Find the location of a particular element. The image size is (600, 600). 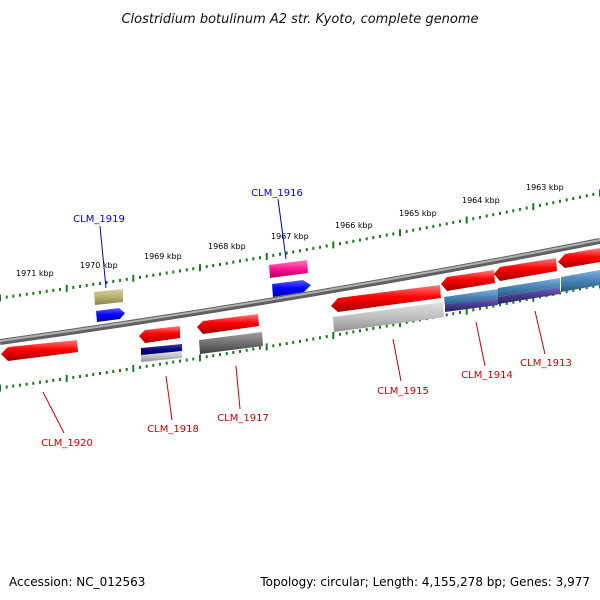

label-CLM_1919: CLM_1919 is located at coordinates (99, 219).